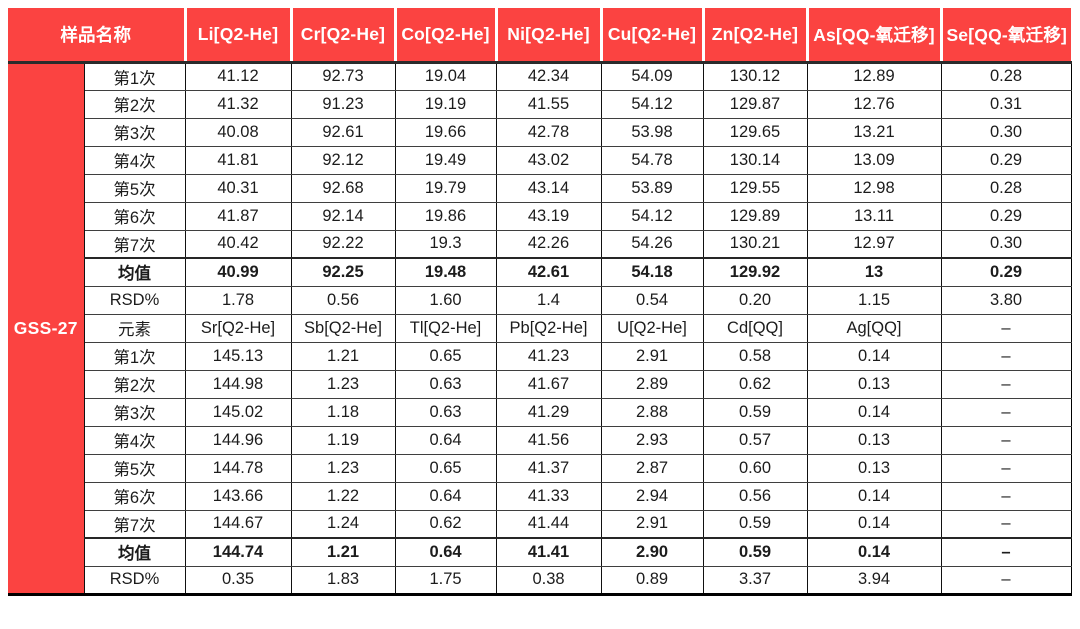 Image resolution: width=1080 pixels, height=629 pixels. What do you see at coordinates (755, 188) in the screenshot?
I see `data-cell: 129.55` at bounding box center [755, 188].